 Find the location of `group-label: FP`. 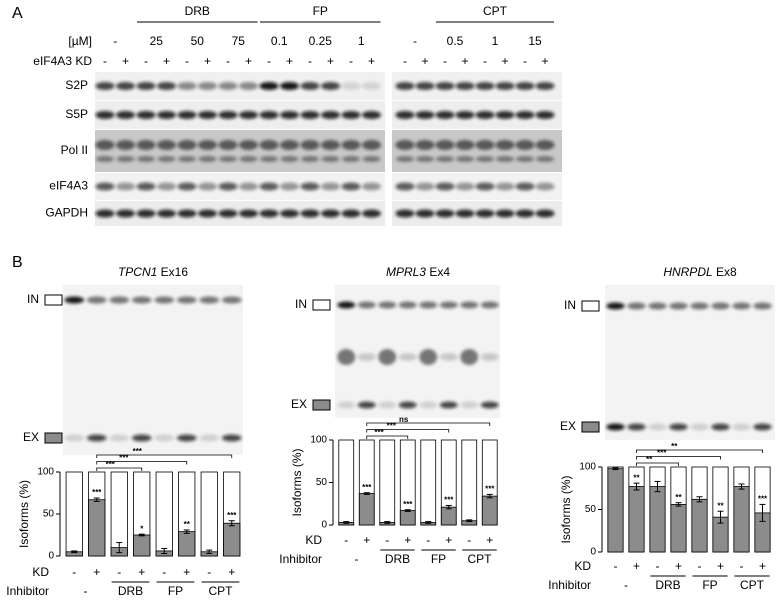

group-label: FP is located at coordinates (320, 11).